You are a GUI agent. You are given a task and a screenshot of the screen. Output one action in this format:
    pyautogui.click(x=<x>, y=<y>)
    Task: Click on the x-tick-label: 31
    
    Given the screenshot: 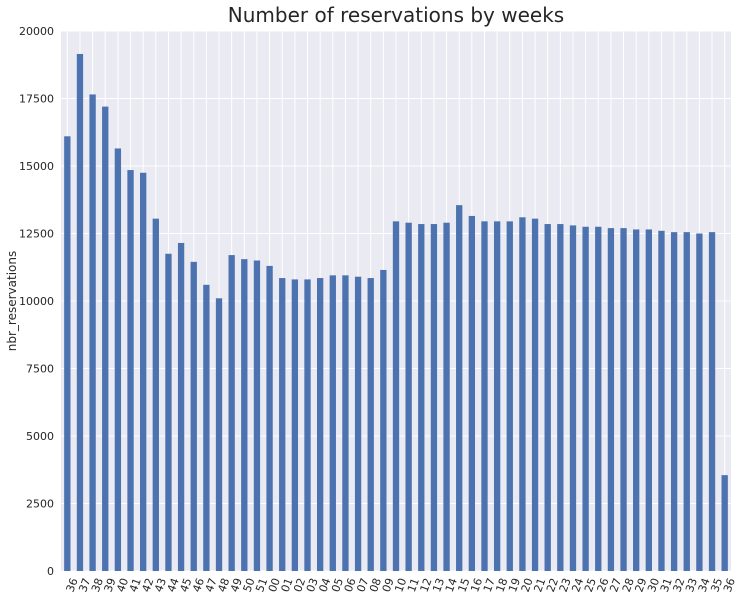 What is the action you would take?
    pyautogui.click(x=666, y=585)
    